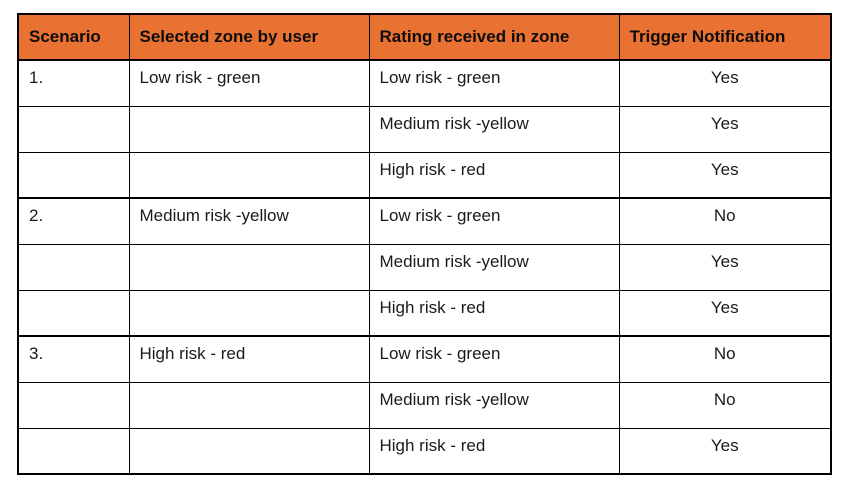 The height and width of the screenshot is (489, 847). What do you see at coordinates (249, 37) in the screenshot?
I see `header-selected-zone: Selected zone by user` at bounding box center [249, 37].